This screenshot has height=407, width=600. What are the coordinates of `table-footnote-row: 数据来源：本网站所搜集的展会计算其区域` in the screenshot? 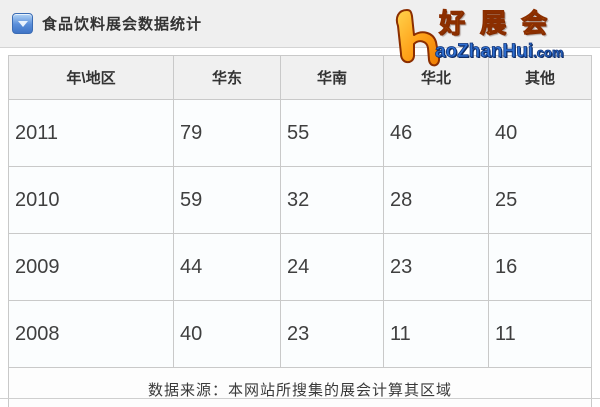 It's located at (300, 387).